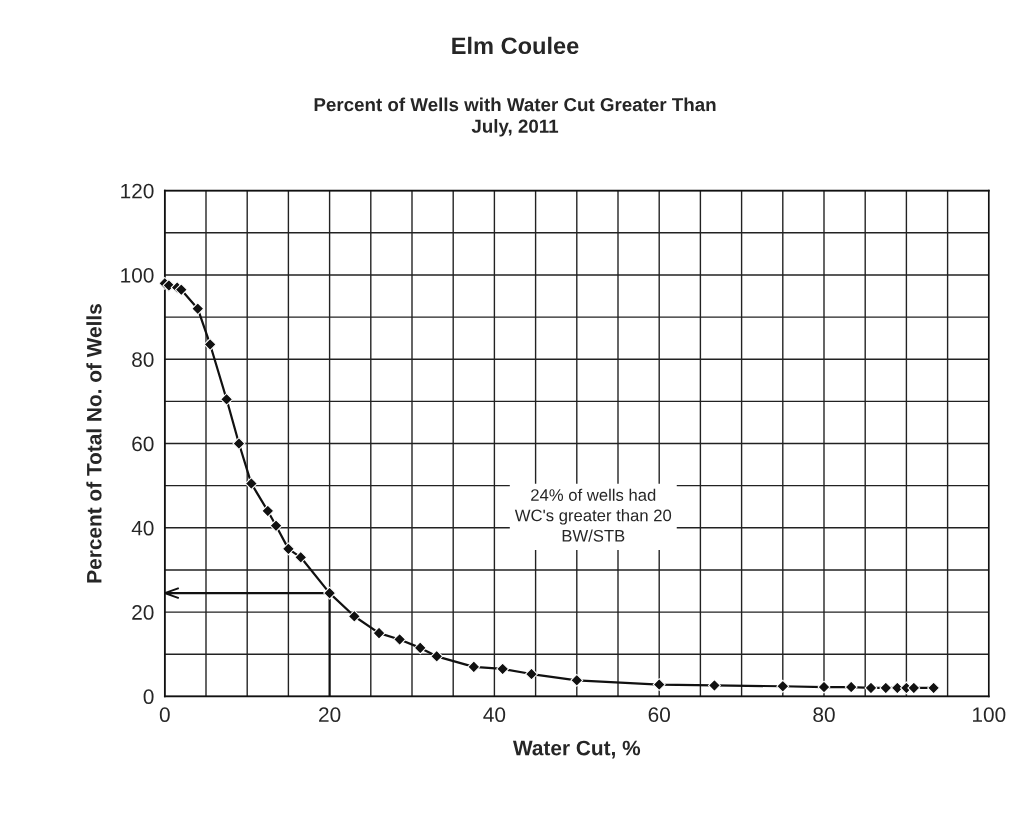  What do you see at coordinates (576, 749) in the screenshot?
I see `x-axis-title: Water Cut, %` at bounding box center [576, 749].